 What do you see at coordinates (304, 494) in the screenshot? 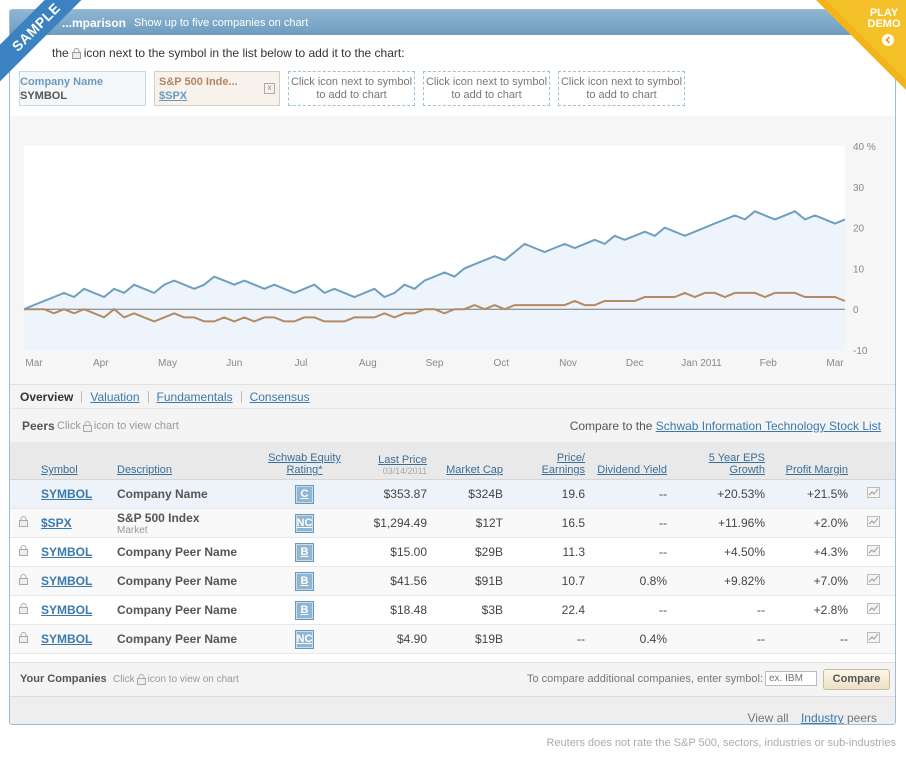
I see `row-rating-badge: C` at bounding box center [304, 494].